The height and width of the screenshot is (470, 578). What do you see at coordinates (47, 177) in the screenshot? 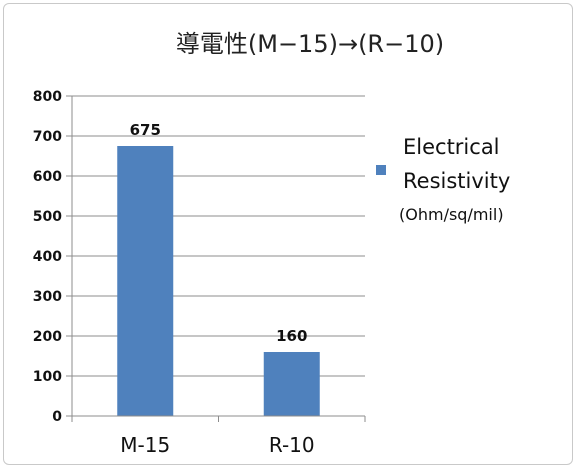
I see `y-tick-label: 600` at bounding box center [47, 177].